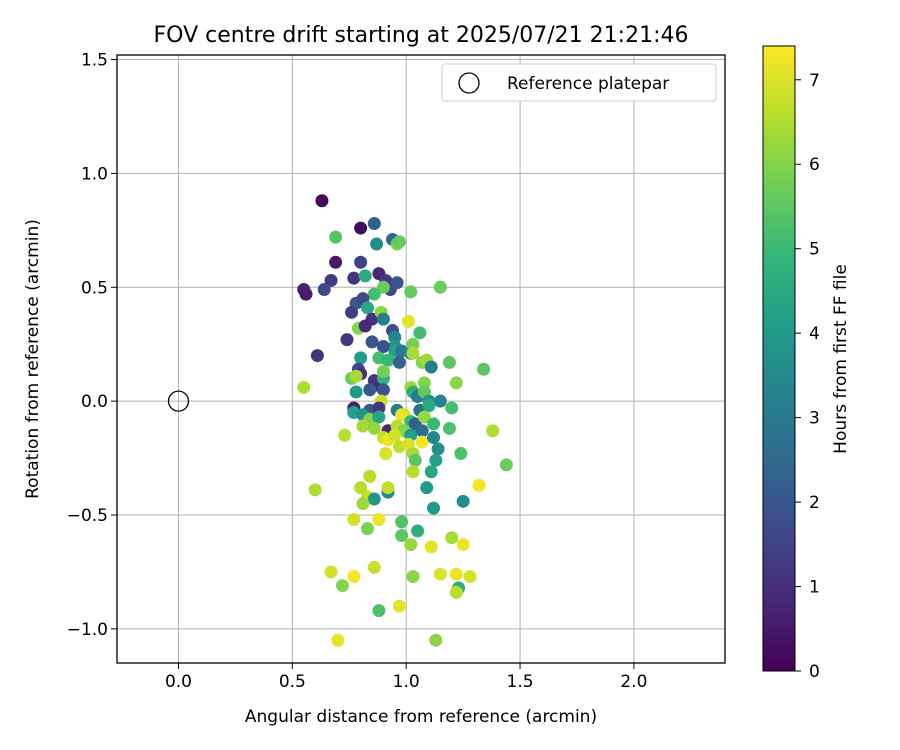  What do you see at coordinates (94, 174) in the screenshot?
I see `y-tick-label: 1.0` at bounding box center [94, 174].